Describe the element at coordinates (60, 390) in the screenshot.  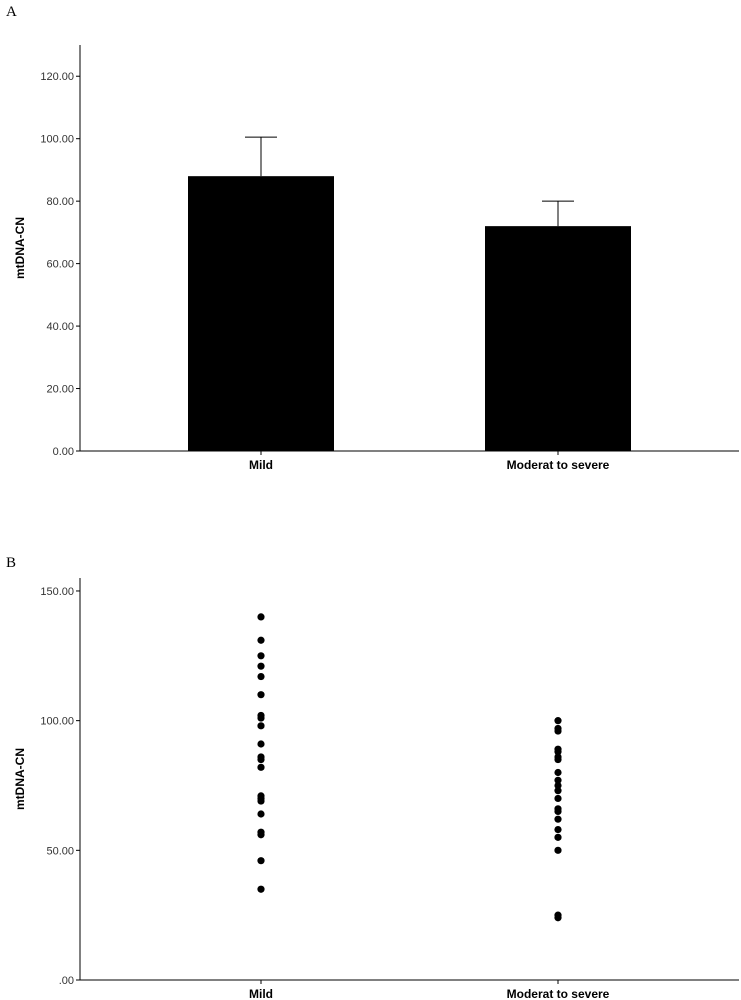
I see `panel-a-y-tick-label: 20.00` at that location.